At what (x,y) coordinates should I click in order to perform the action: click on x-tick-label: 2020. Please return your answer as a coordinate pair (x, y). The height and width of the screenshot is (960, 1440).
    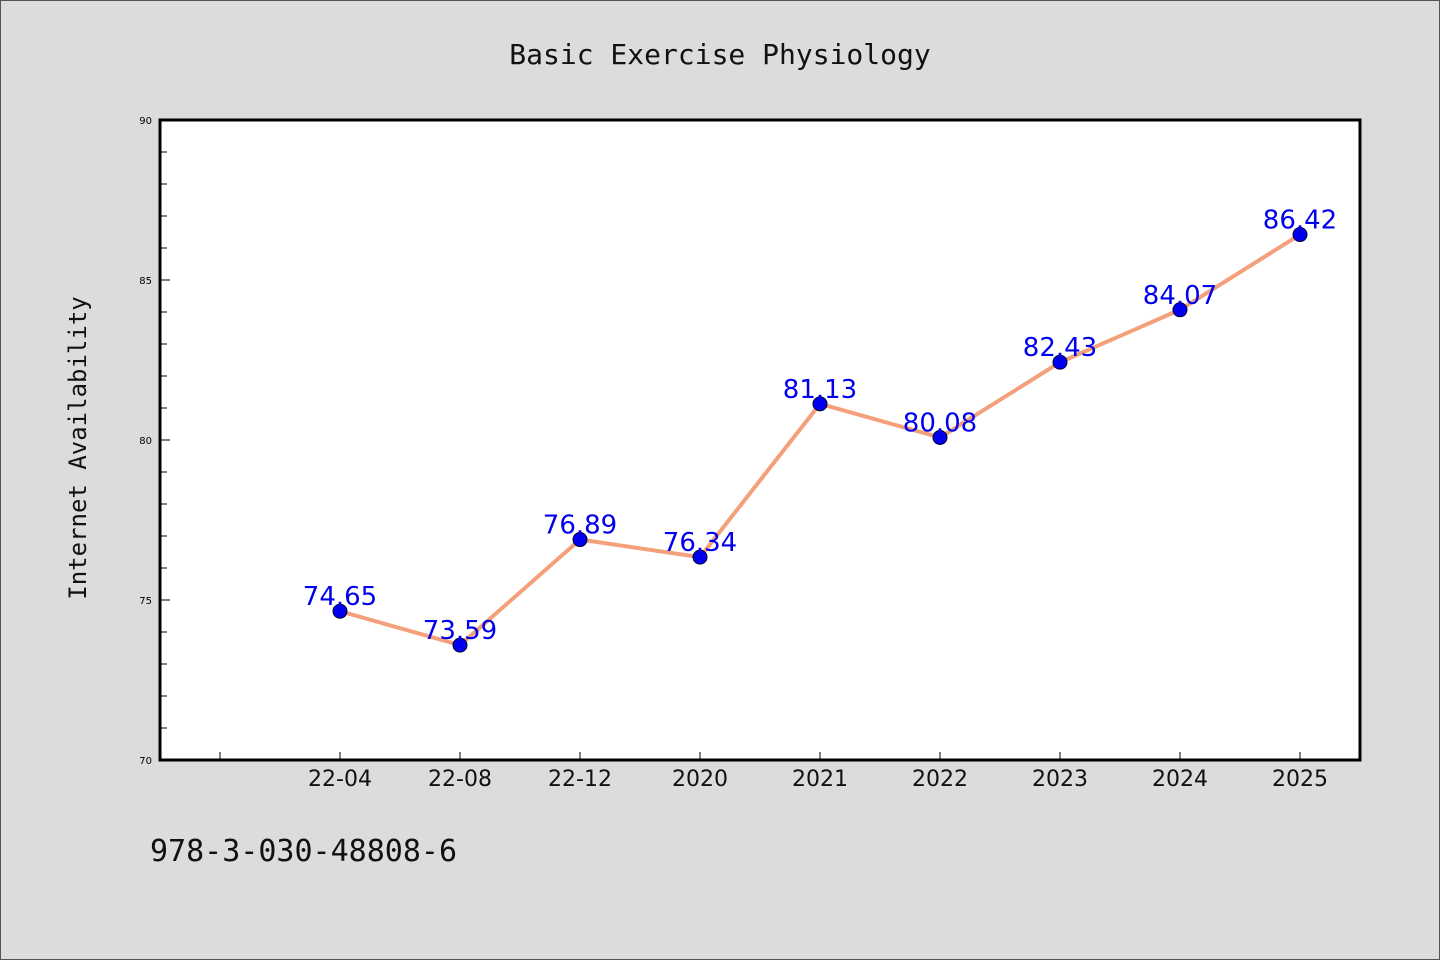
    Looking at the image, I should click on (700, 779).